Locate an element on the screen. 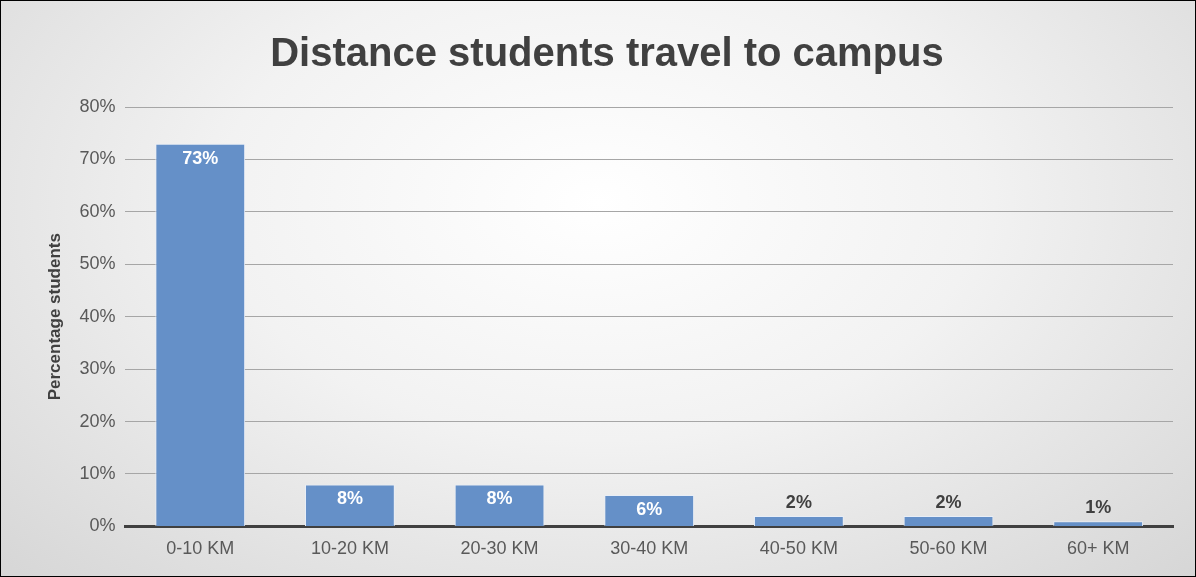 The height and width of the screenshot is (577, 1196). x-tick-label: 30-40 KM is located at coordinates (649, 548).